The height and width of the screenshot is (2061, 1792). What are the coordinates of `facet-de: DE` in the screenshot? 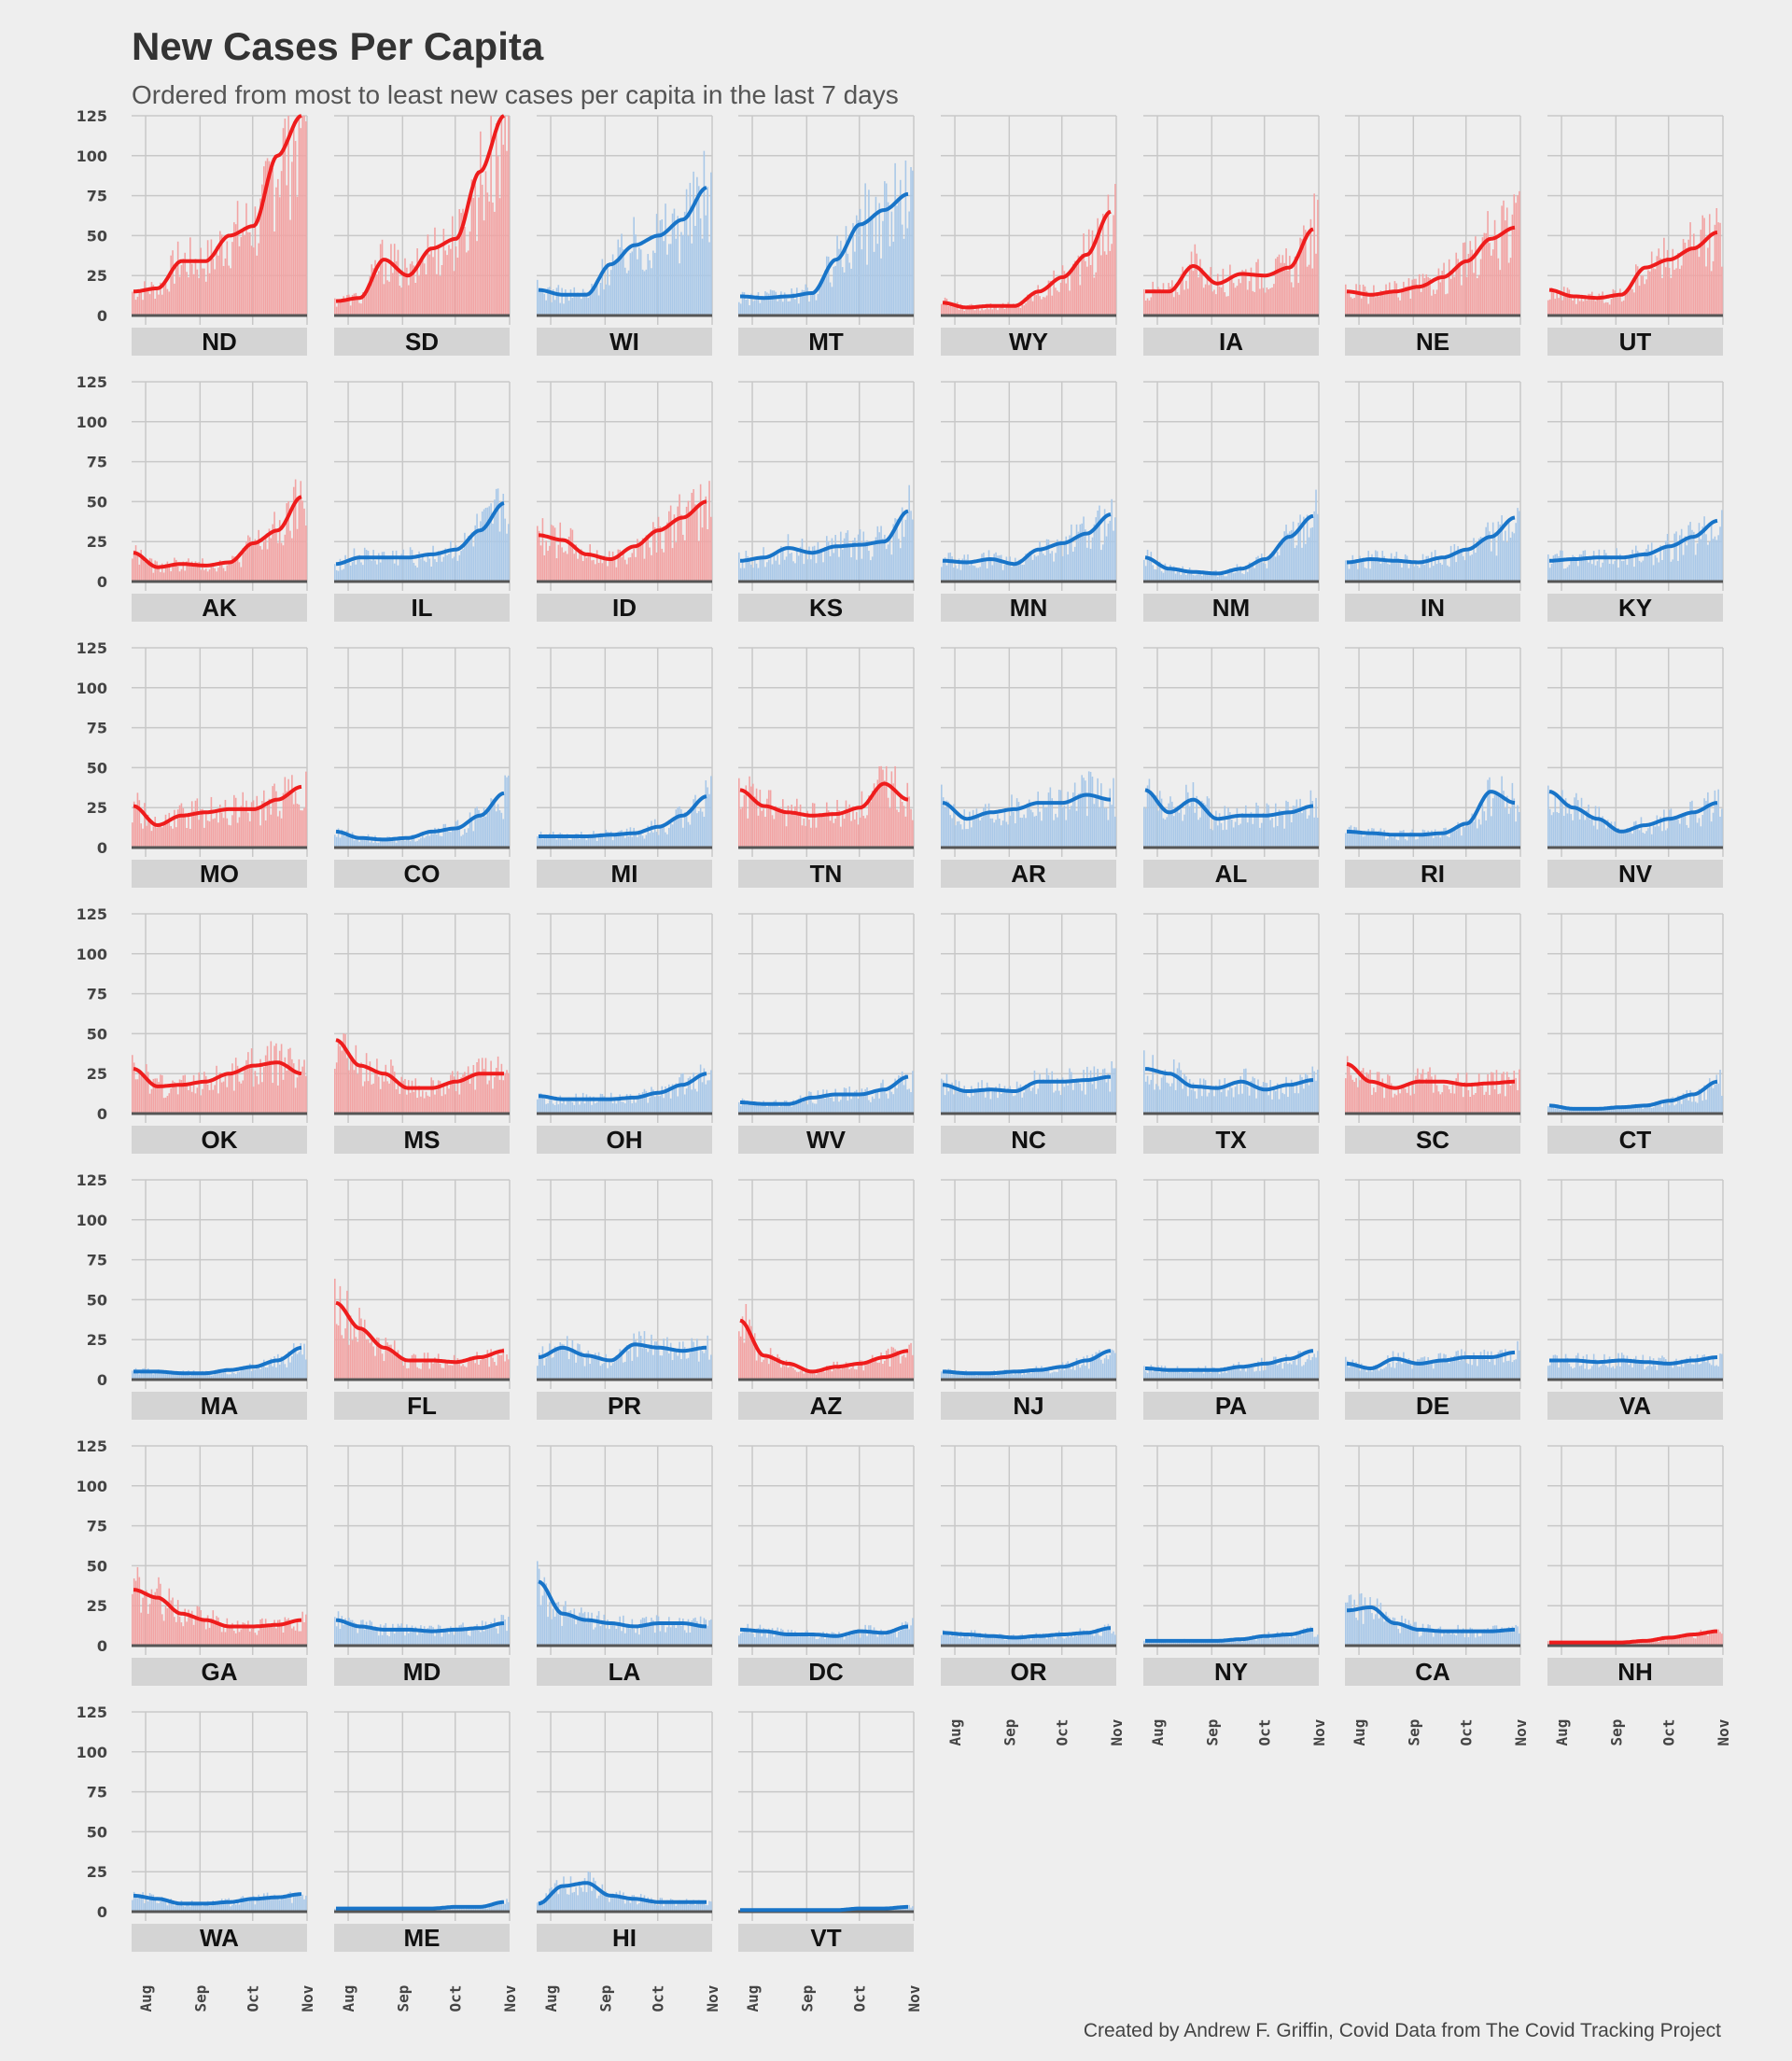 It's located at (1433, 1299).